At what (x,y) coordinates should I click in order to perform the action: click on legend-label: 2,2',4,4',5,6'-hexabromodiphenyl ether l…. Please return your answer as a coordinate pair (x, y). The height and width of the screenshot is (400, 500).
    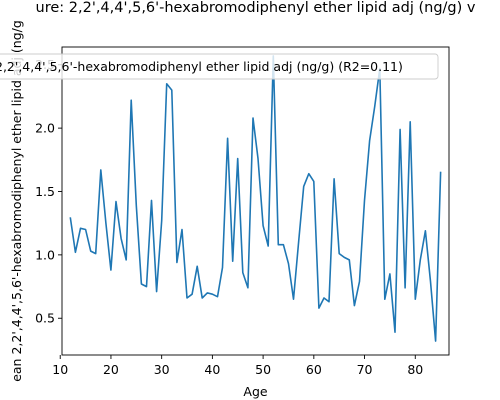
    Looking at the image, I should click on (201, 66).